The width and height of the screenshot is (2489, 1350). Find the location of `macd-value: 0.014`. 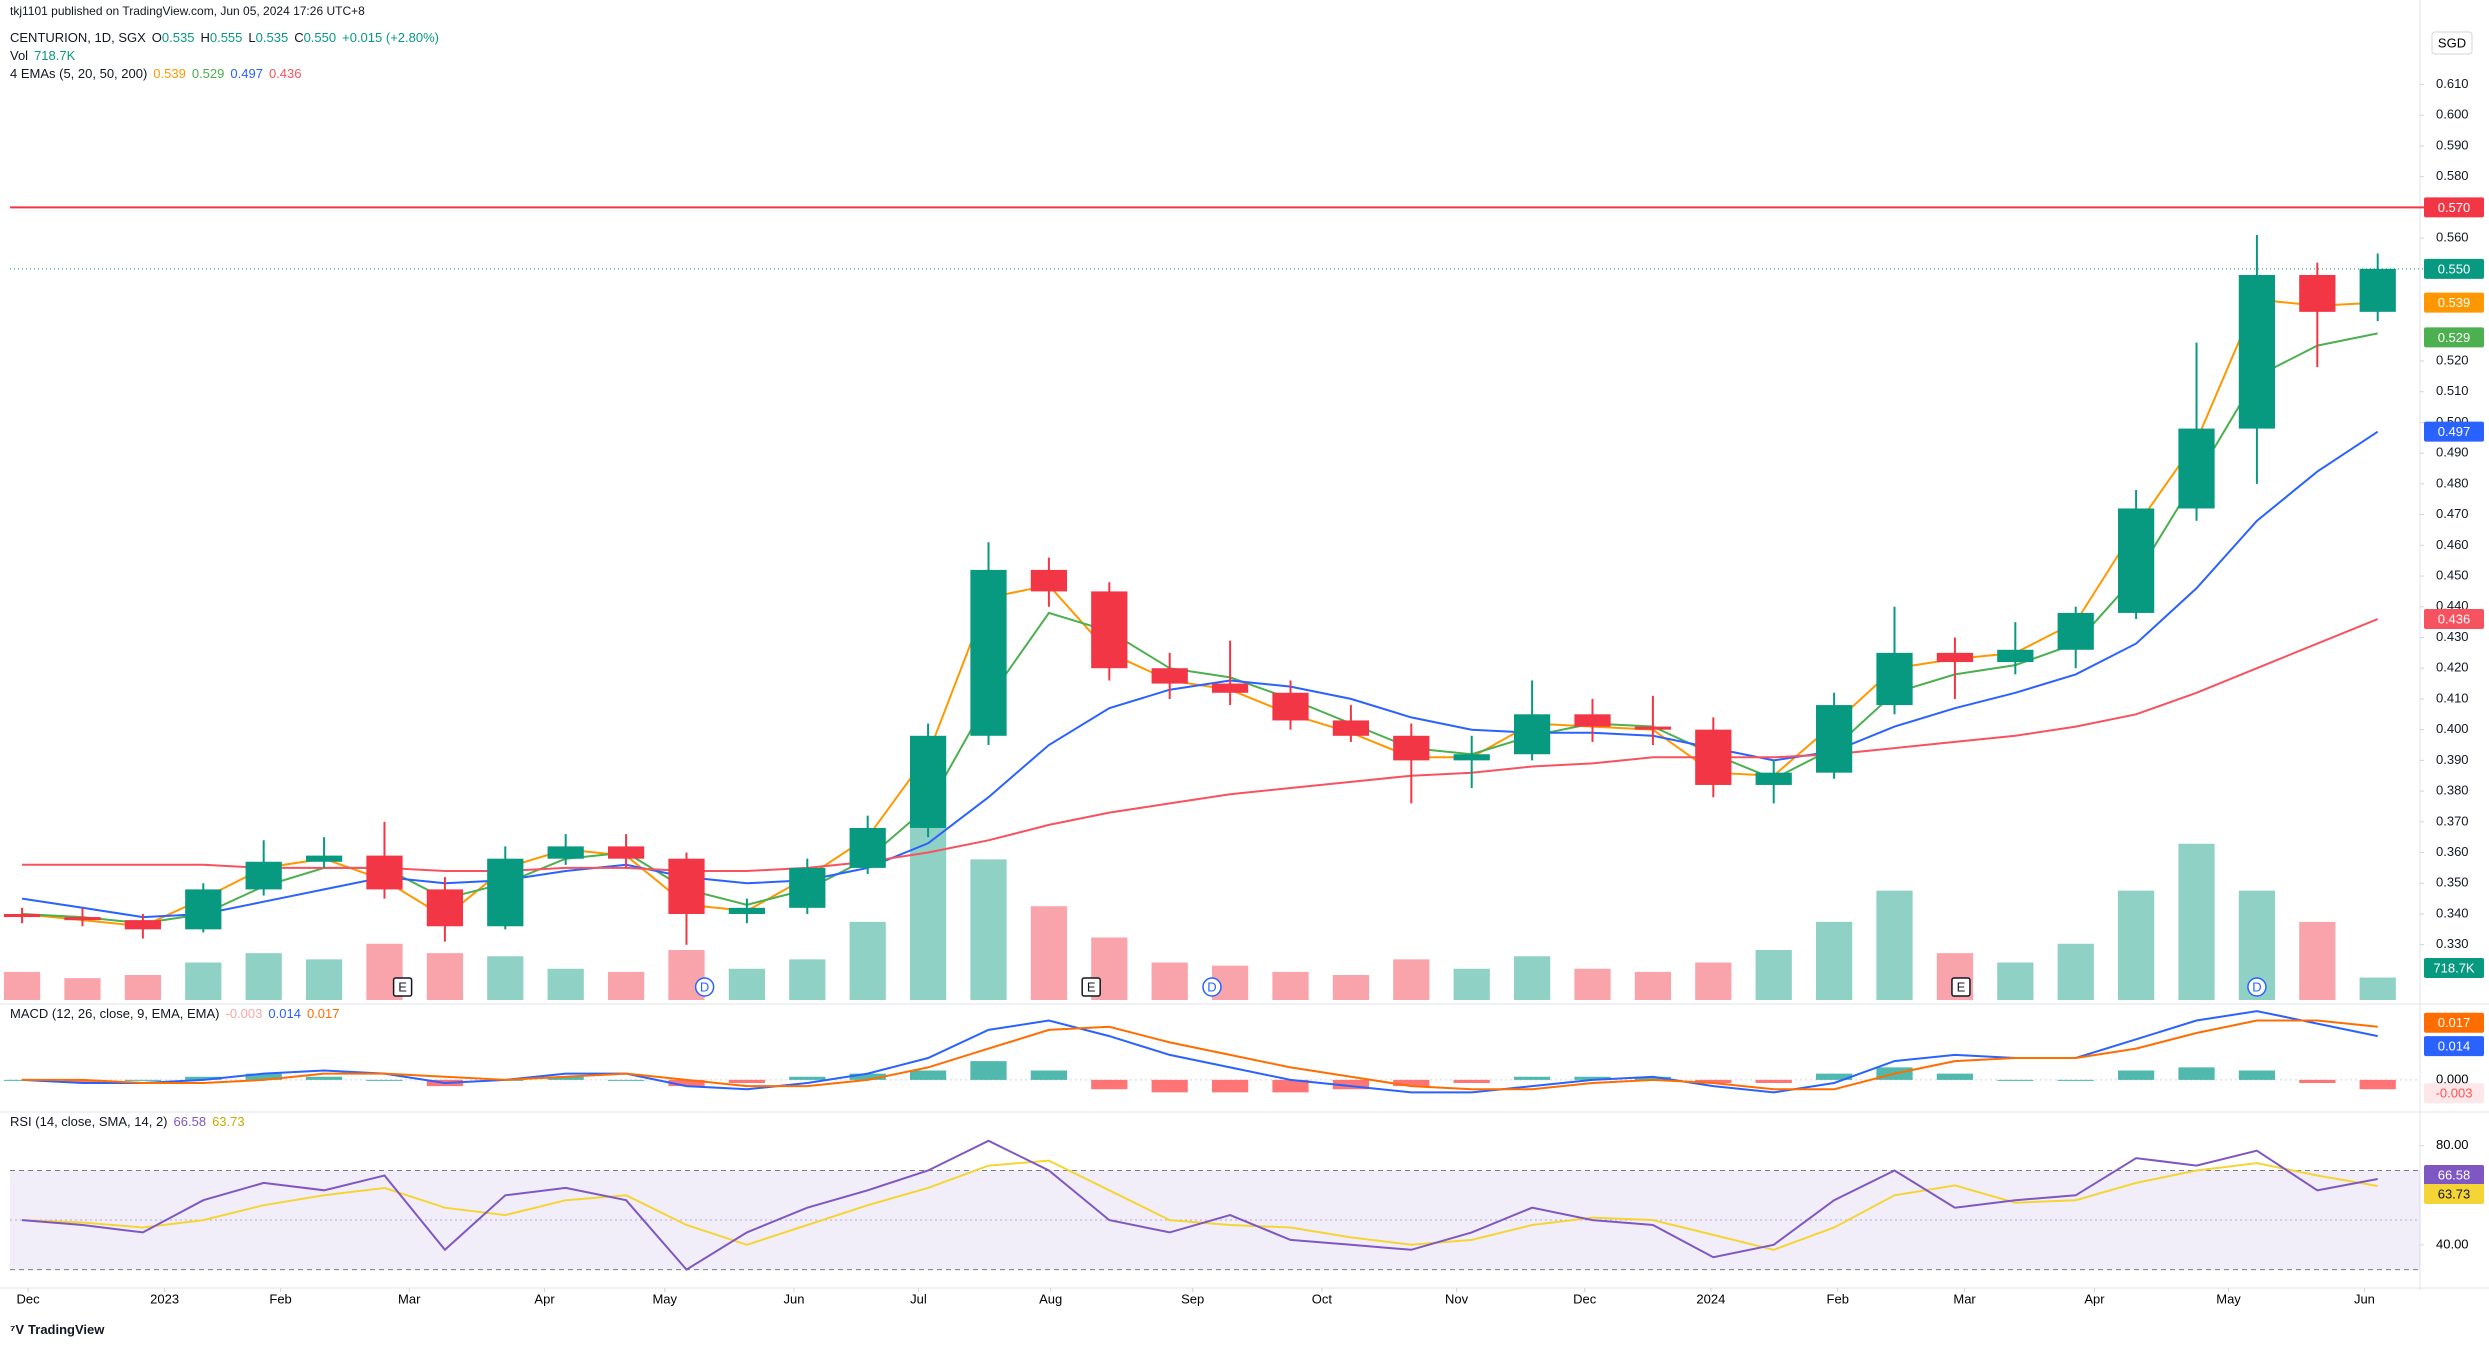

macd-value: 0.014 is located at coordinates (284, 1013).